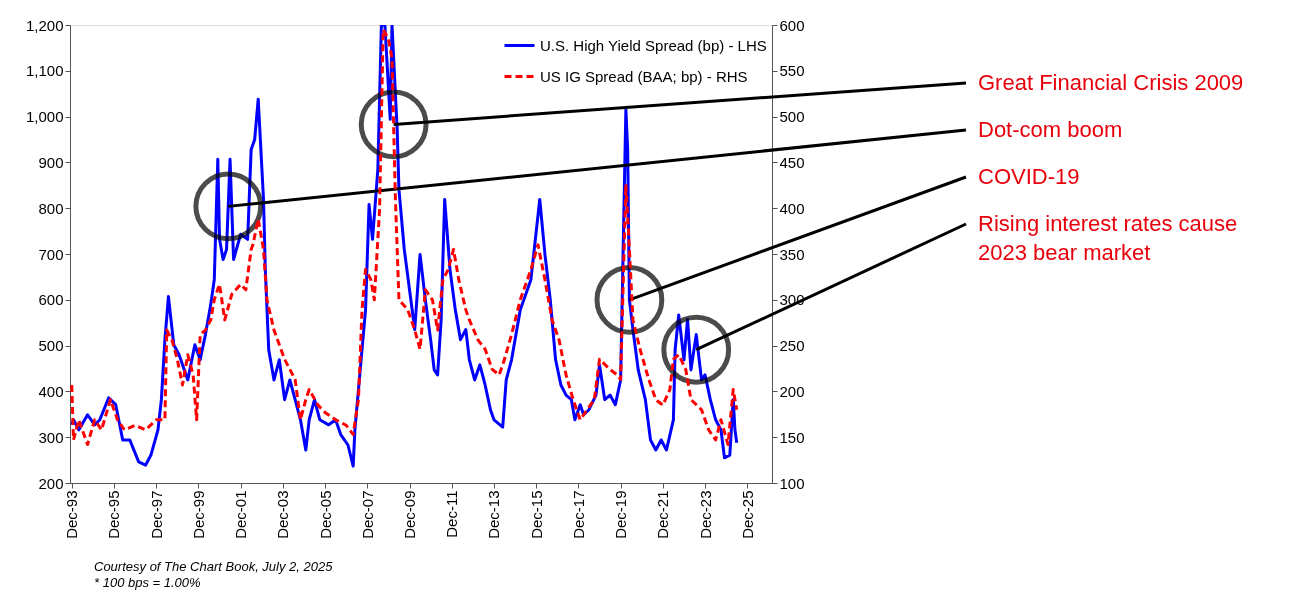 The height and width of the screenshot is (597, 1299). I want to click on y-tick-label: 600, so click(51, 300).